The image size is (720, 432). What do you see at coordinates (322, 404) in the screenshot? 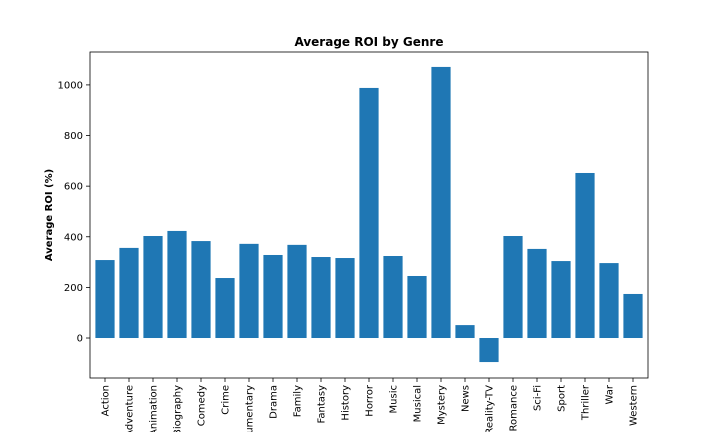
I see `x-tick-label: Fantasy` at bounding box center [322, 404].